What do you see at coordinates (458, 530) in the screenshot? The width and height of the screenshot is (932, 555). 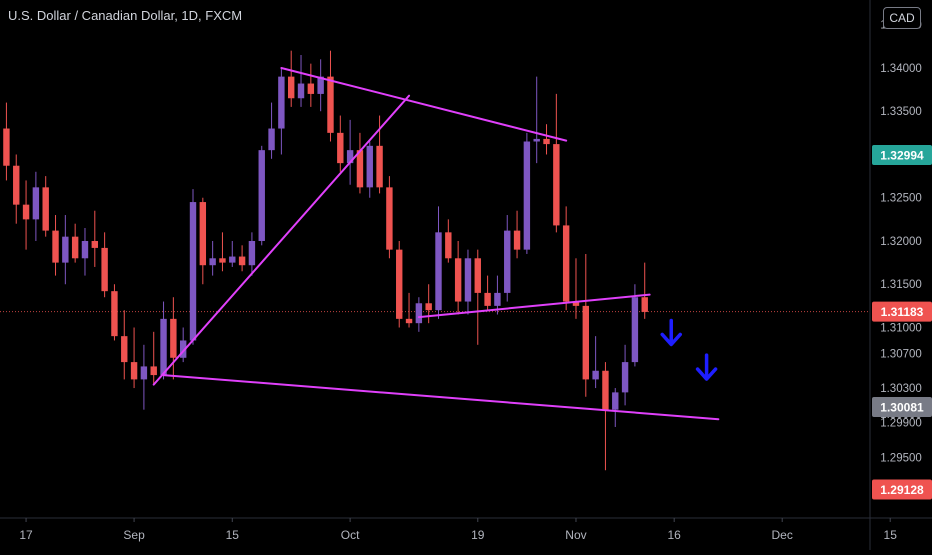 I see `time-axis: 17 Sep 15 Oct 19 Nov 16 Dec 15` at bounding box center [458, 530].